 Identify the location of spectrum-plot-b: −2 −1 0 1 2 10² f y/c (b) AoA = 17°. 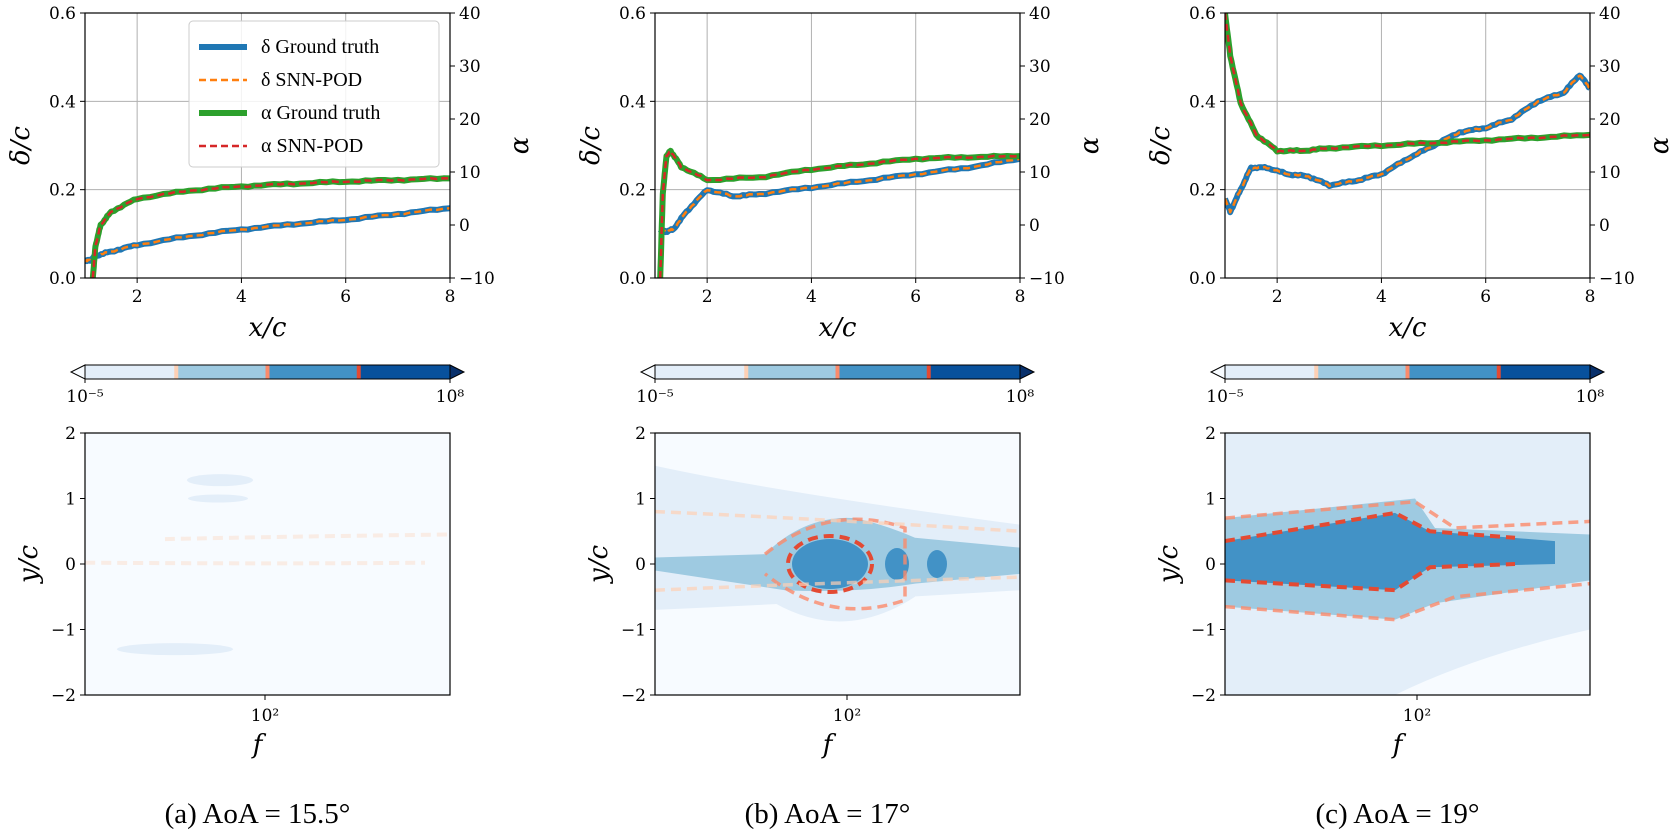
(802, 627).